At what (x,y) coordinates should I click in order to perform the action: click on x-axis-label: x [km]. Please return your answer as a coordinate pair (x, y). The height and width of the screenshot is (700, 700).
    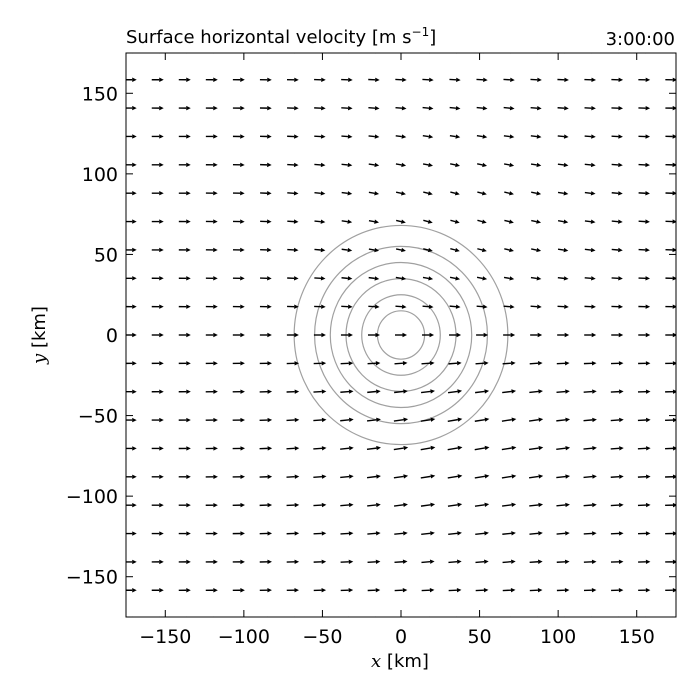
    Looking at the image, I should click on (400, 661).